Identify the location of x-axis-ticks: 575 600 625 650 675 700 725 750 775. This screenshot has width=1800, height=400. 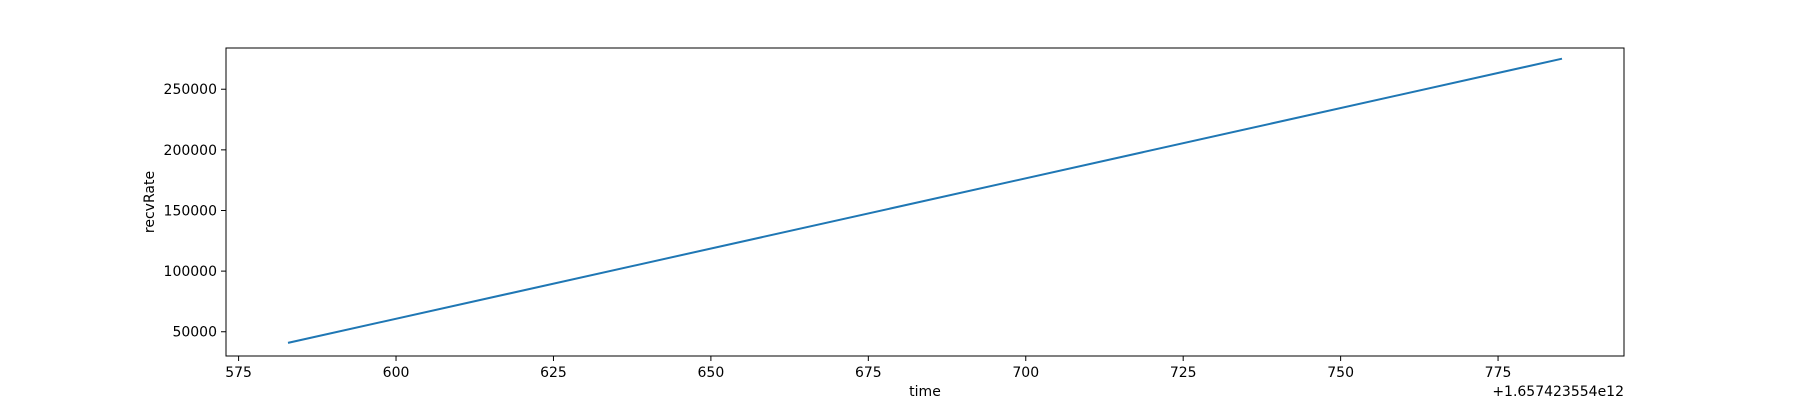
(868, 368).